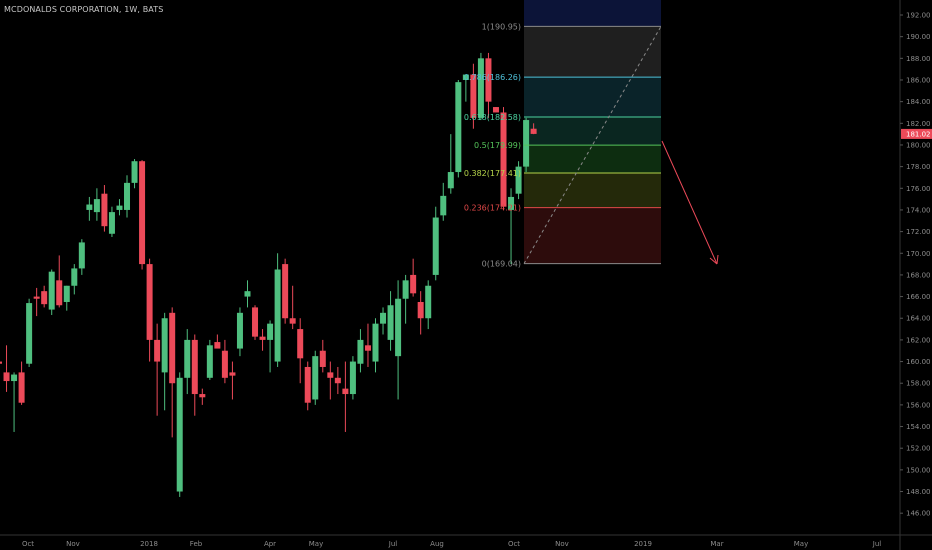  What do you see at coordinates (918, 145) in the screenshot?
I see `y-tick-label: 180.00` at bounding box center [918, 145].